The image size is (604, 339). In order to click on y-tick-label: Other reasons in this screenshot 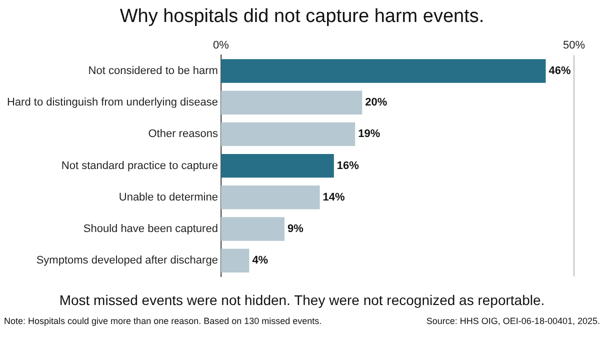, I will do `click(183, 134)`.